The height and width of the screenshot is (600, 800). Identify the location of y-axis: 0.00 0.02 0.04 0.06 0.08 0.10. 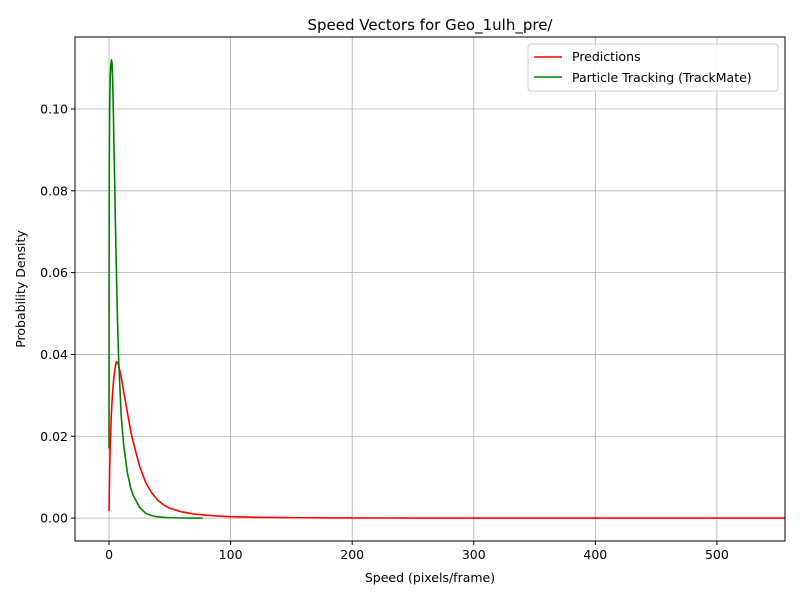
(57, 314).